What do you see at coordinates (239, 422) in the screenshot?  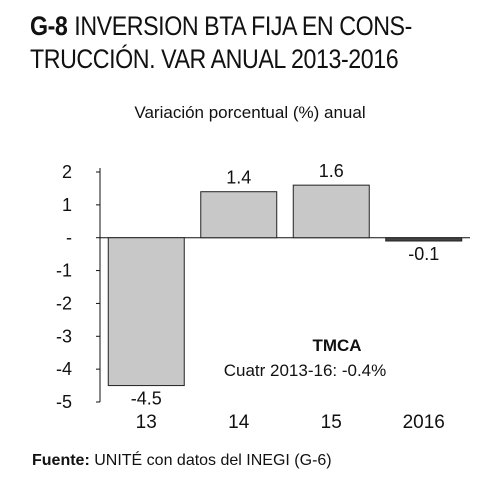 I see `x-tick-label: 14` at bounding box center [239, 422].